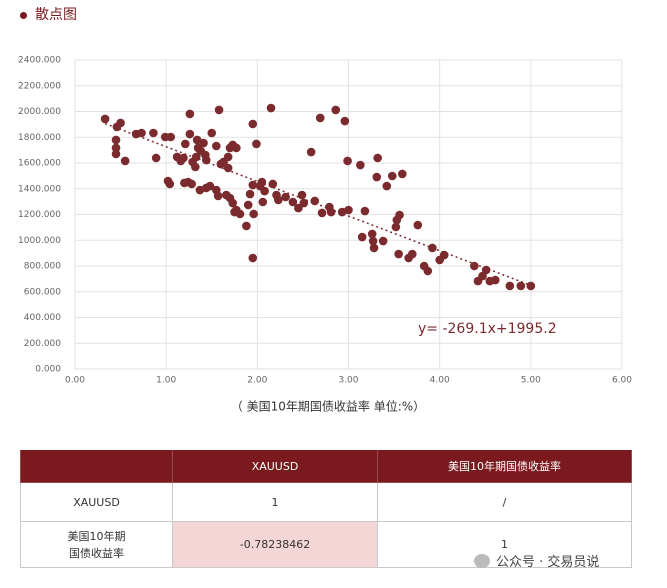 This screenshot has width=667, height=588. What do you see at coordinates (328, 406) in the screenshot?
I see `x-axis-label: （ 美国10年期国债收益率 单位:%）` at bounding box center [328, 406].